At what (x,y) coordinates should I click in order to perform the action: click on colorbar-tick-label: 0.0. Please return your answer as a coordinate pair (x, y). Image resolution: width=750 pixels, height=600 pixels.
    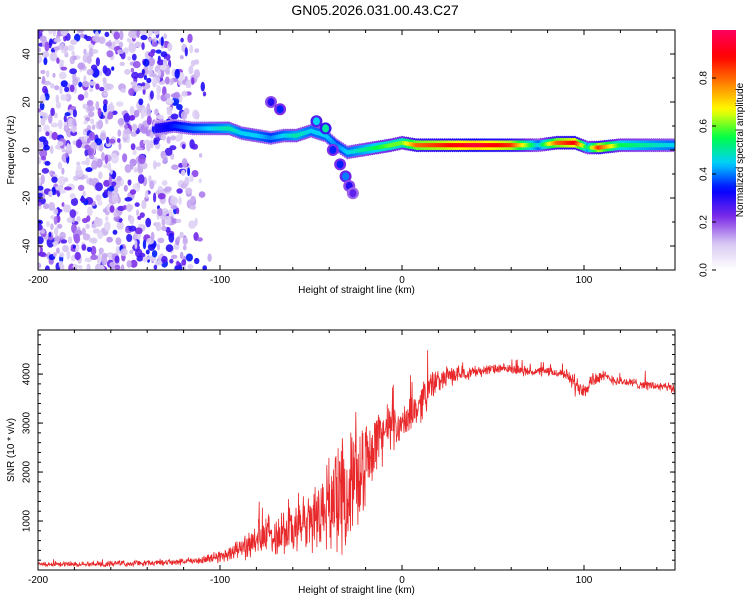
    Looking at the image, I should click on (704, 270).